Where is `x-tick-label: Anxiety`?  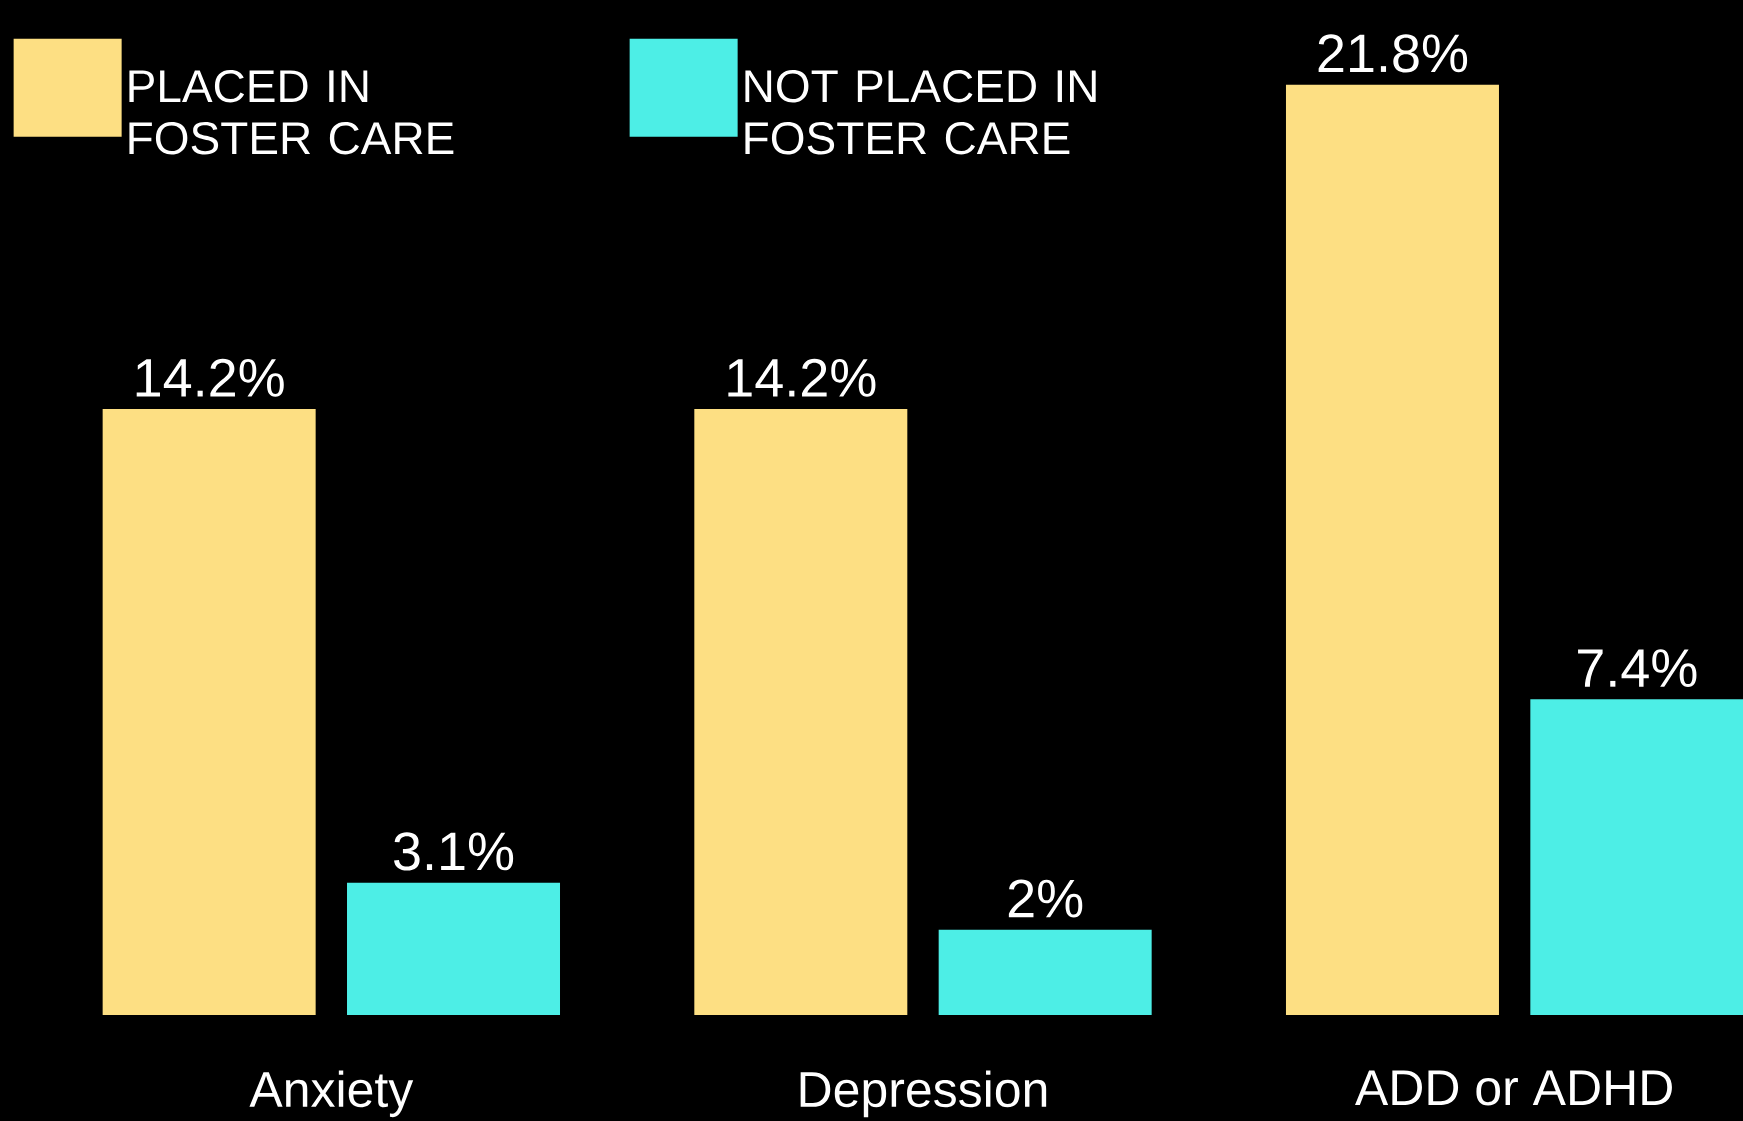 x-tick-label: Anxiety is located at coordinates (331, 1094).